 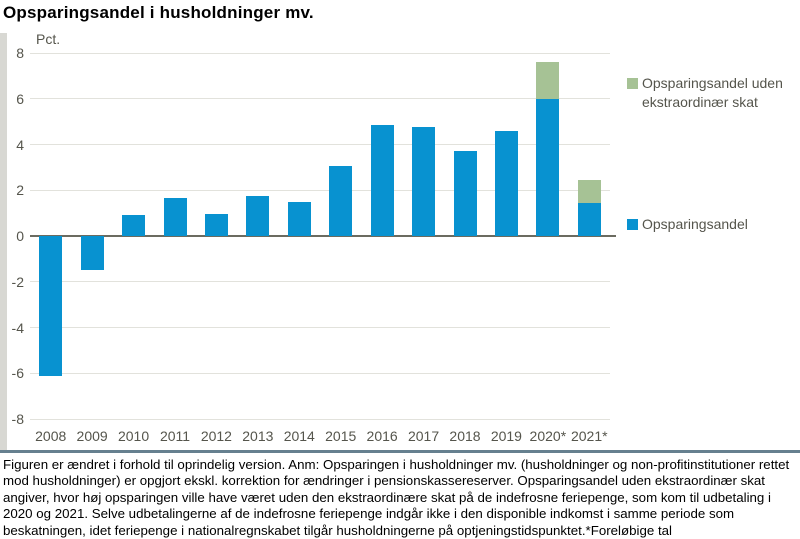 I want to click on legend-label-opsparingsandel: Opsparingsandel, so click(x=695, y=224).